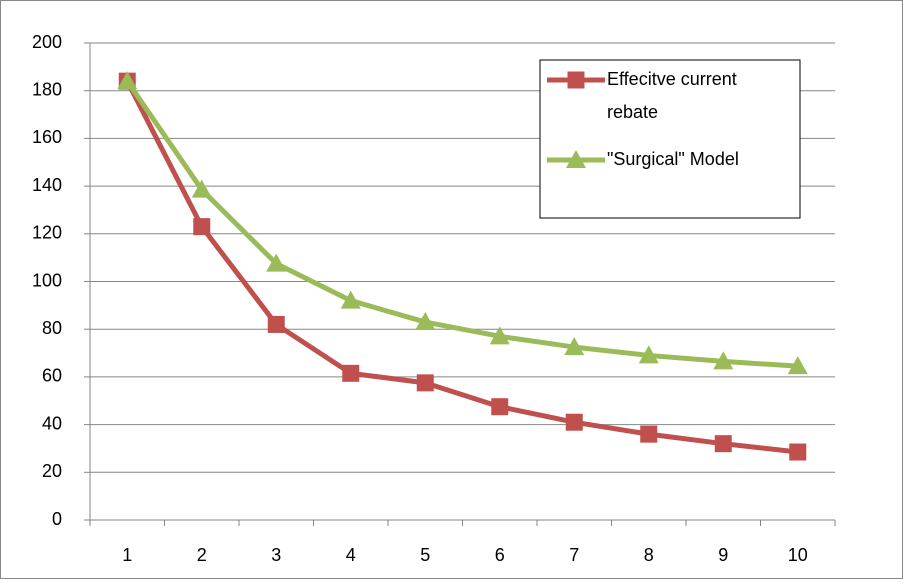 Image resolution: width=903 pixels, height=584 pixels. I want to click on legend-item: "Surgical" Model, so click(673, 159).